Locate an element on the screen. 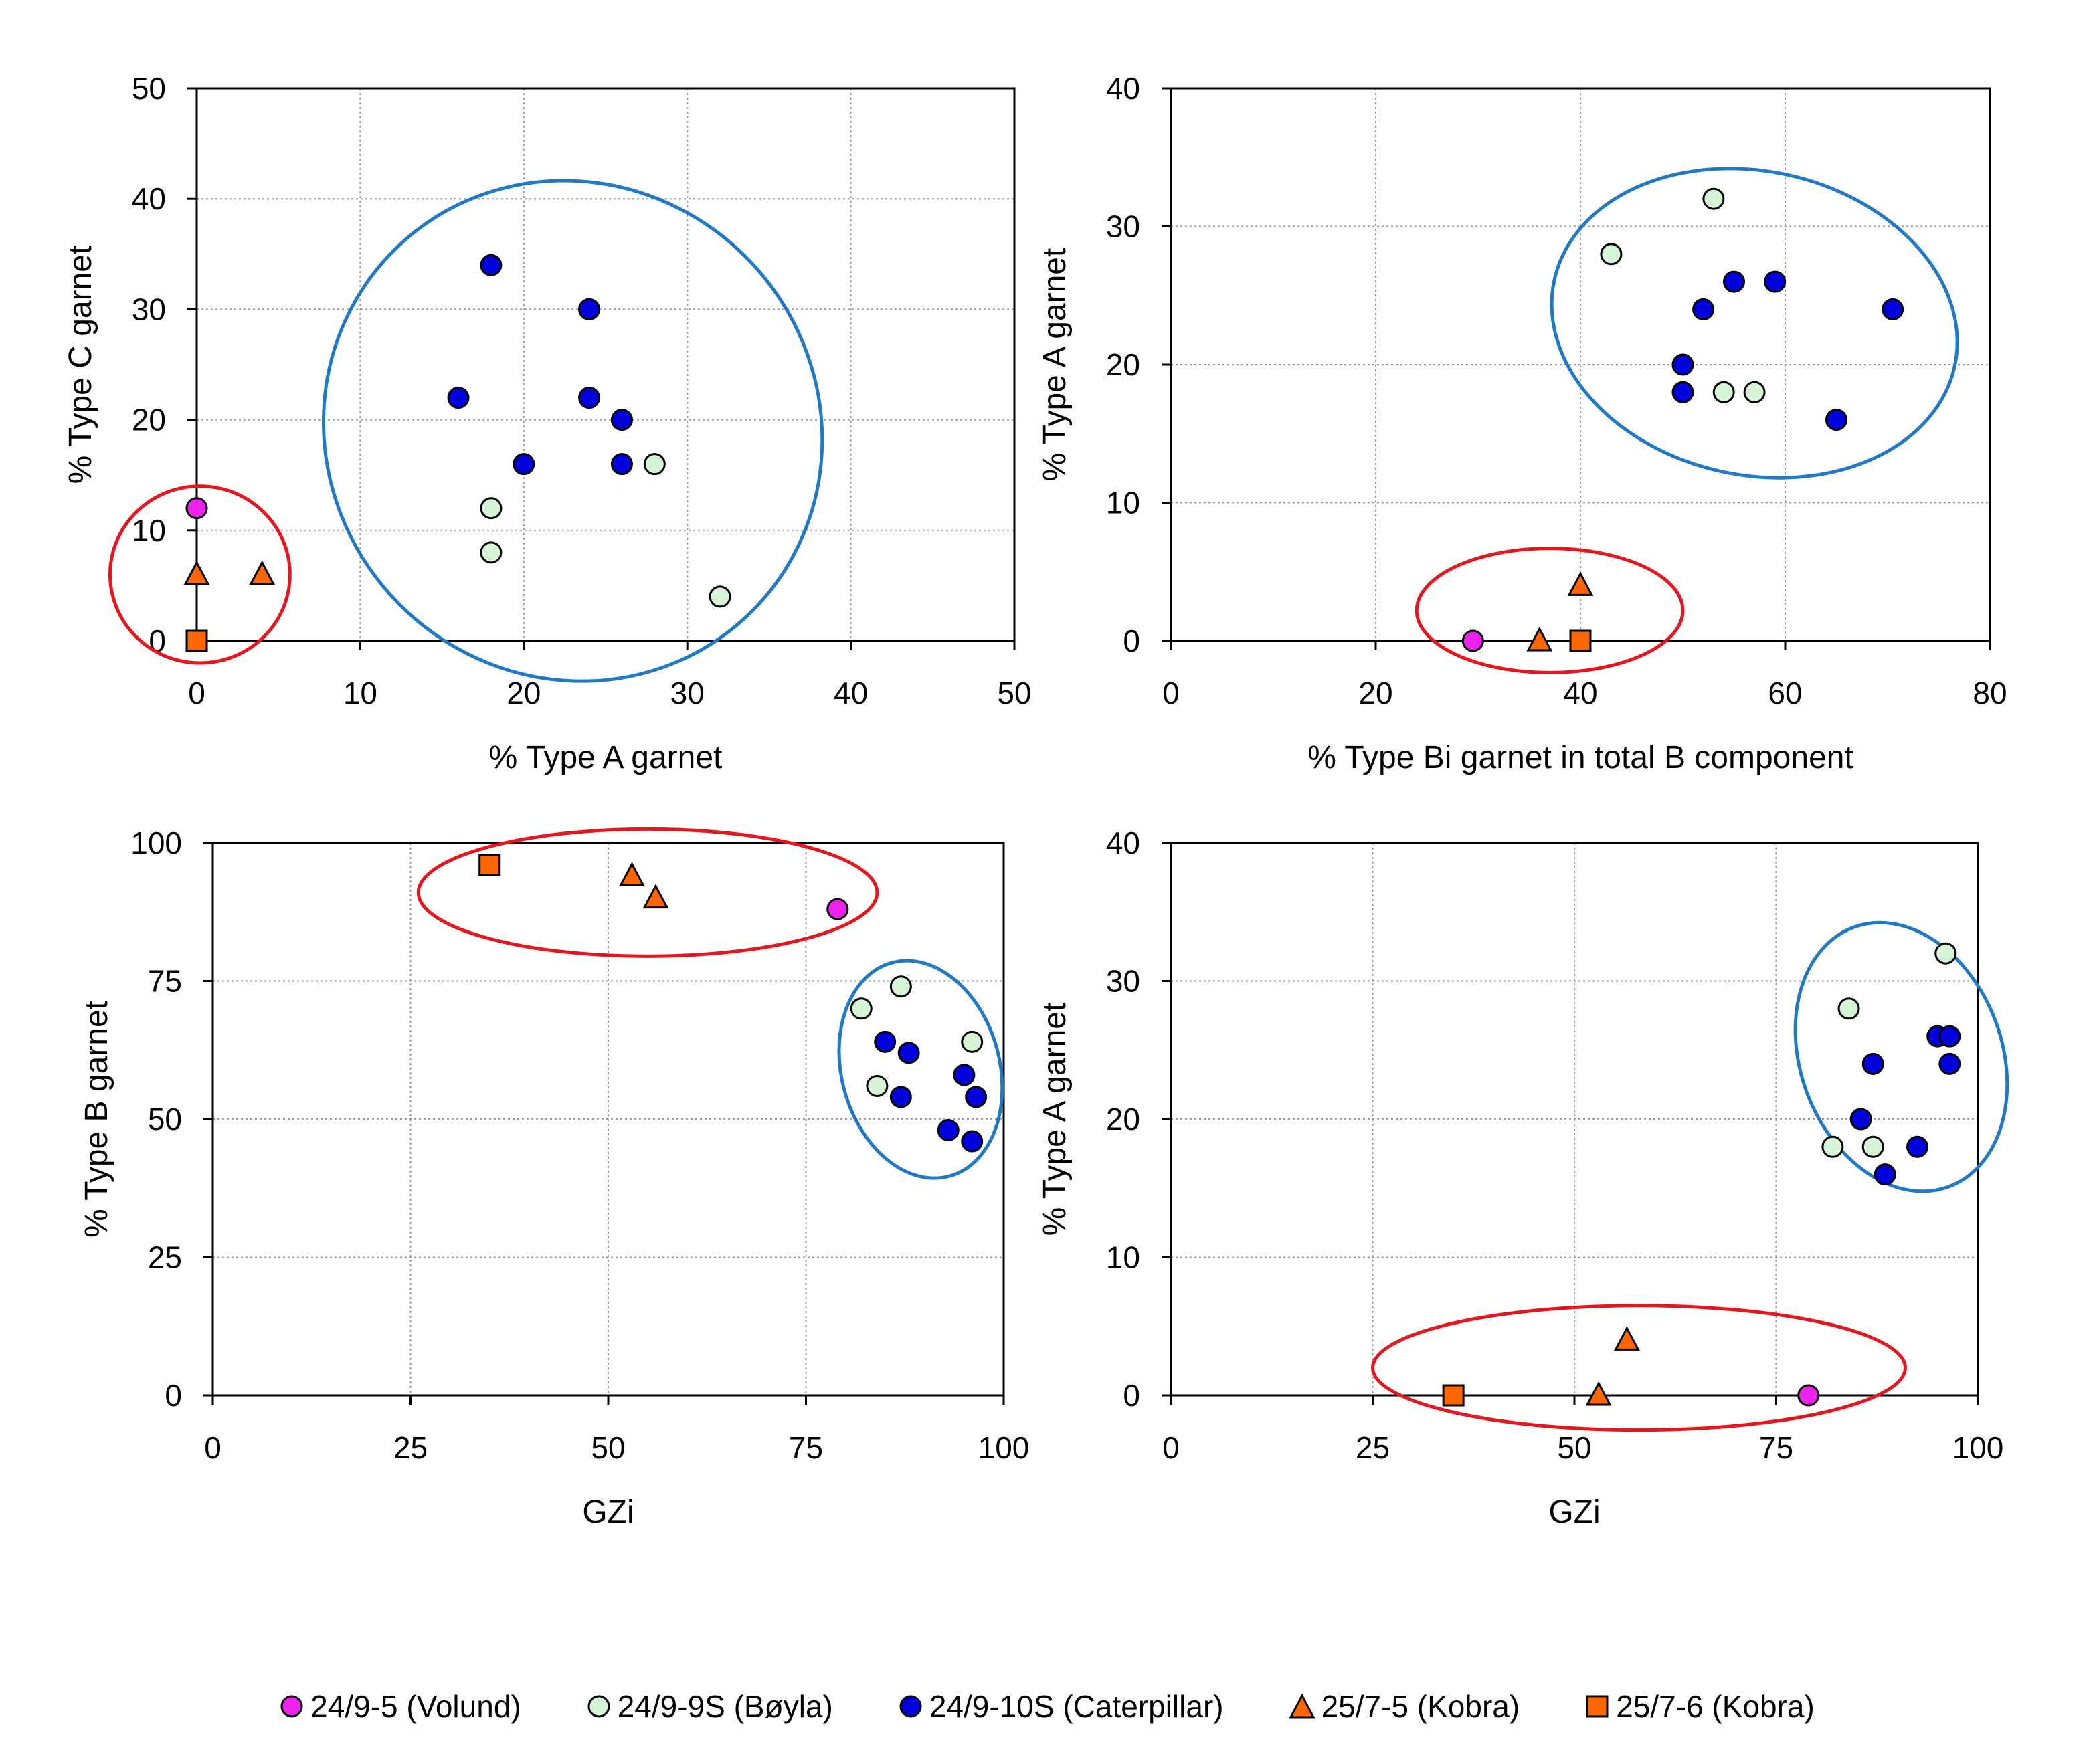 The image size is (2093, 1764). y-axis-title: % Type A garnet is located at coordinates (1055, 1119).